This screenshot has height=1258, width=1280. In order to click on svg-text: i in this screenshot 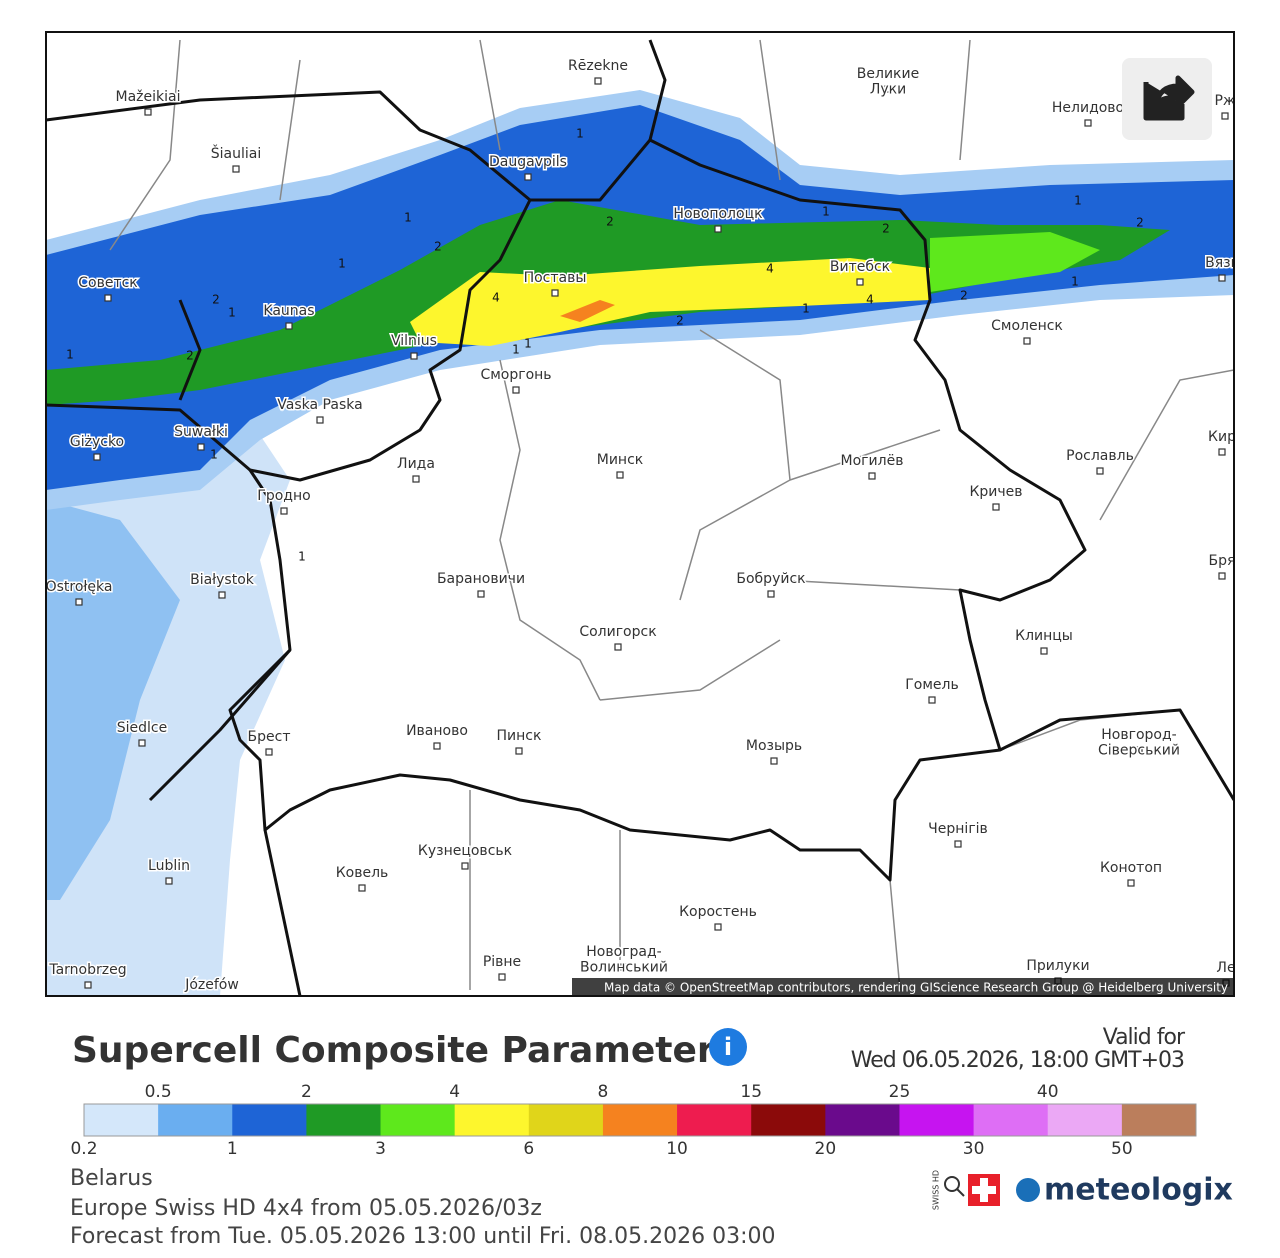, I will do `click(728, 1047)`.